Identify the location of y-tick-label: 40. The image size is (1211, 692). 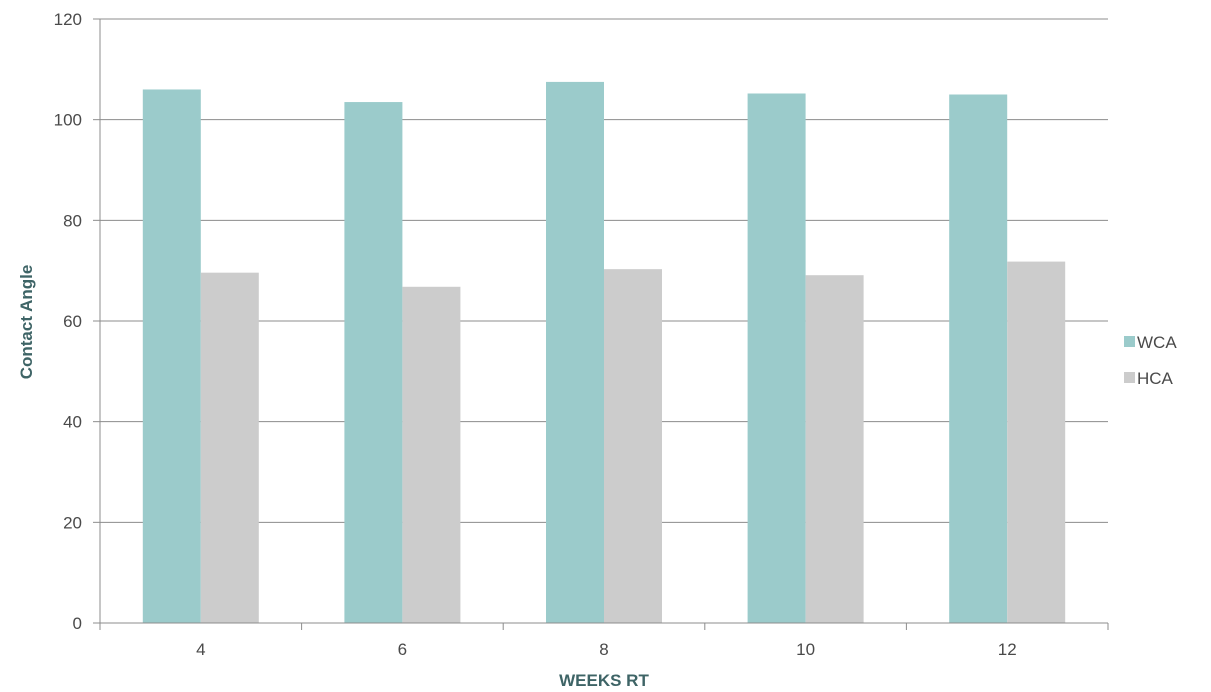
(72, 422).